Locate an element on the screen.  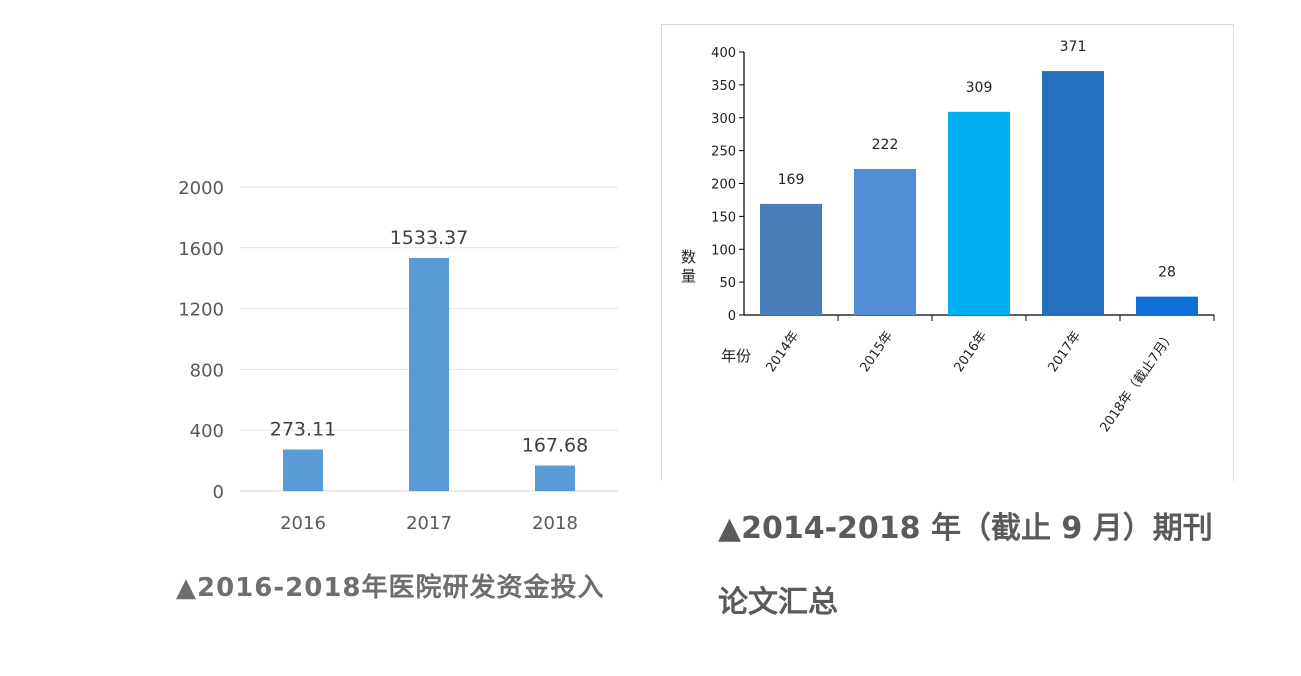
x-tick-label: 2016年 is located at coordinates (971, 352).